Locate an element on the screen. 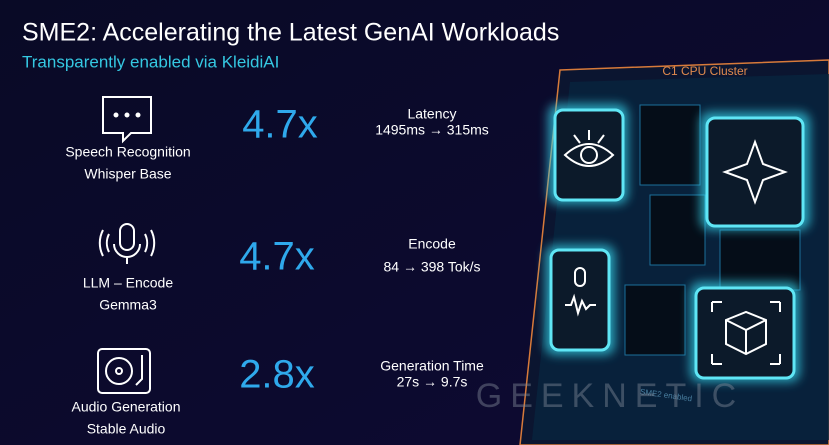 Image resolution: width=829 pixels, height=445 pixels. metric-detail: 84 → 398 Tok/s is located at coordinates (431, 267).